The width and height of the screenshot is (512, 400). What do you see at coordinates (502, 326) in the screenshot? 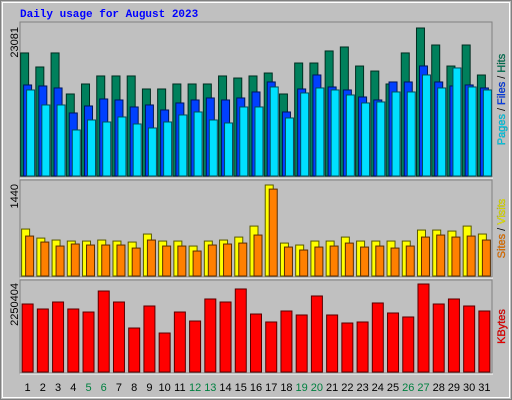
I see `legend: KBytes` at bounding box center [502, 326].